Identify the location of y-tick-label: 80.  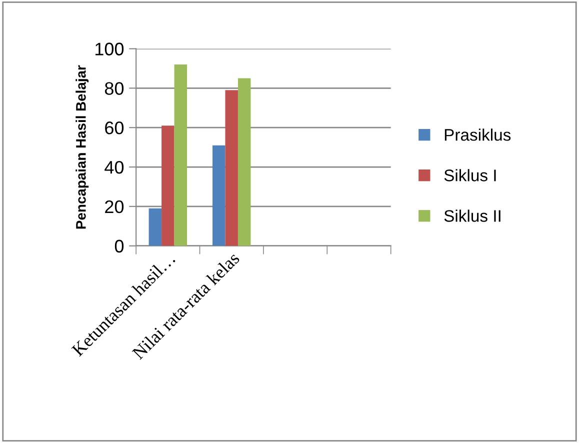
(114, 88).